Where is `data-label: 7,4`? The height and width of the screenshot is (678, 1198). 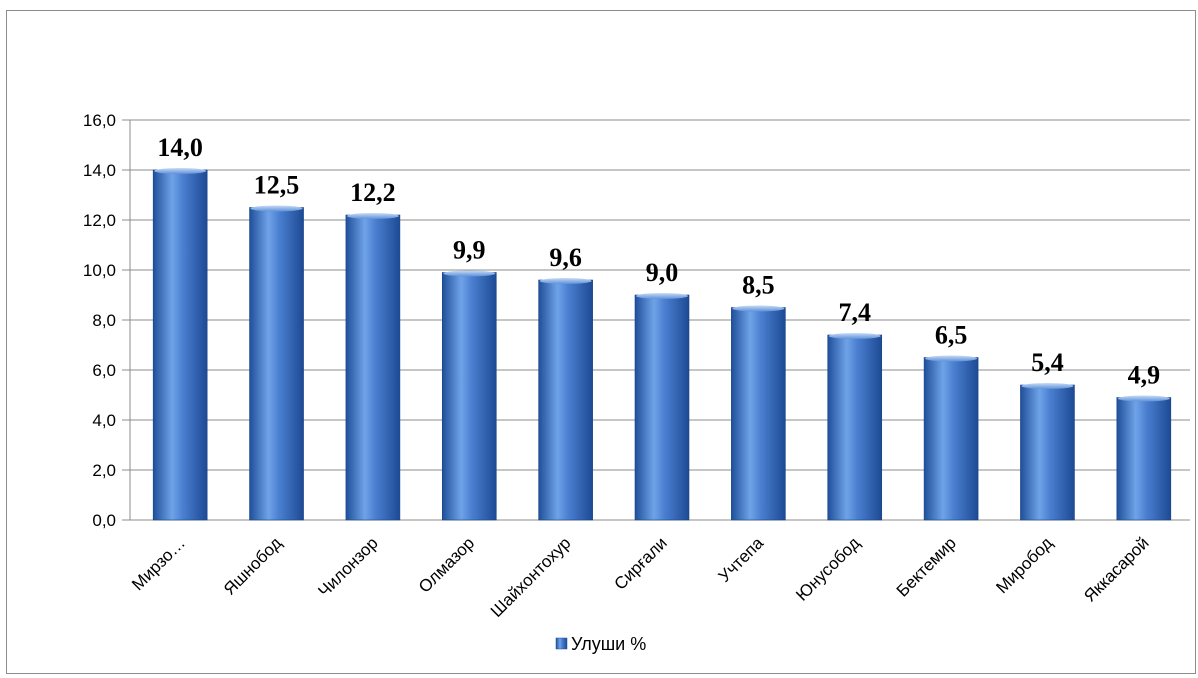 data-label: 7,4 is located at coordinates (854, 312).